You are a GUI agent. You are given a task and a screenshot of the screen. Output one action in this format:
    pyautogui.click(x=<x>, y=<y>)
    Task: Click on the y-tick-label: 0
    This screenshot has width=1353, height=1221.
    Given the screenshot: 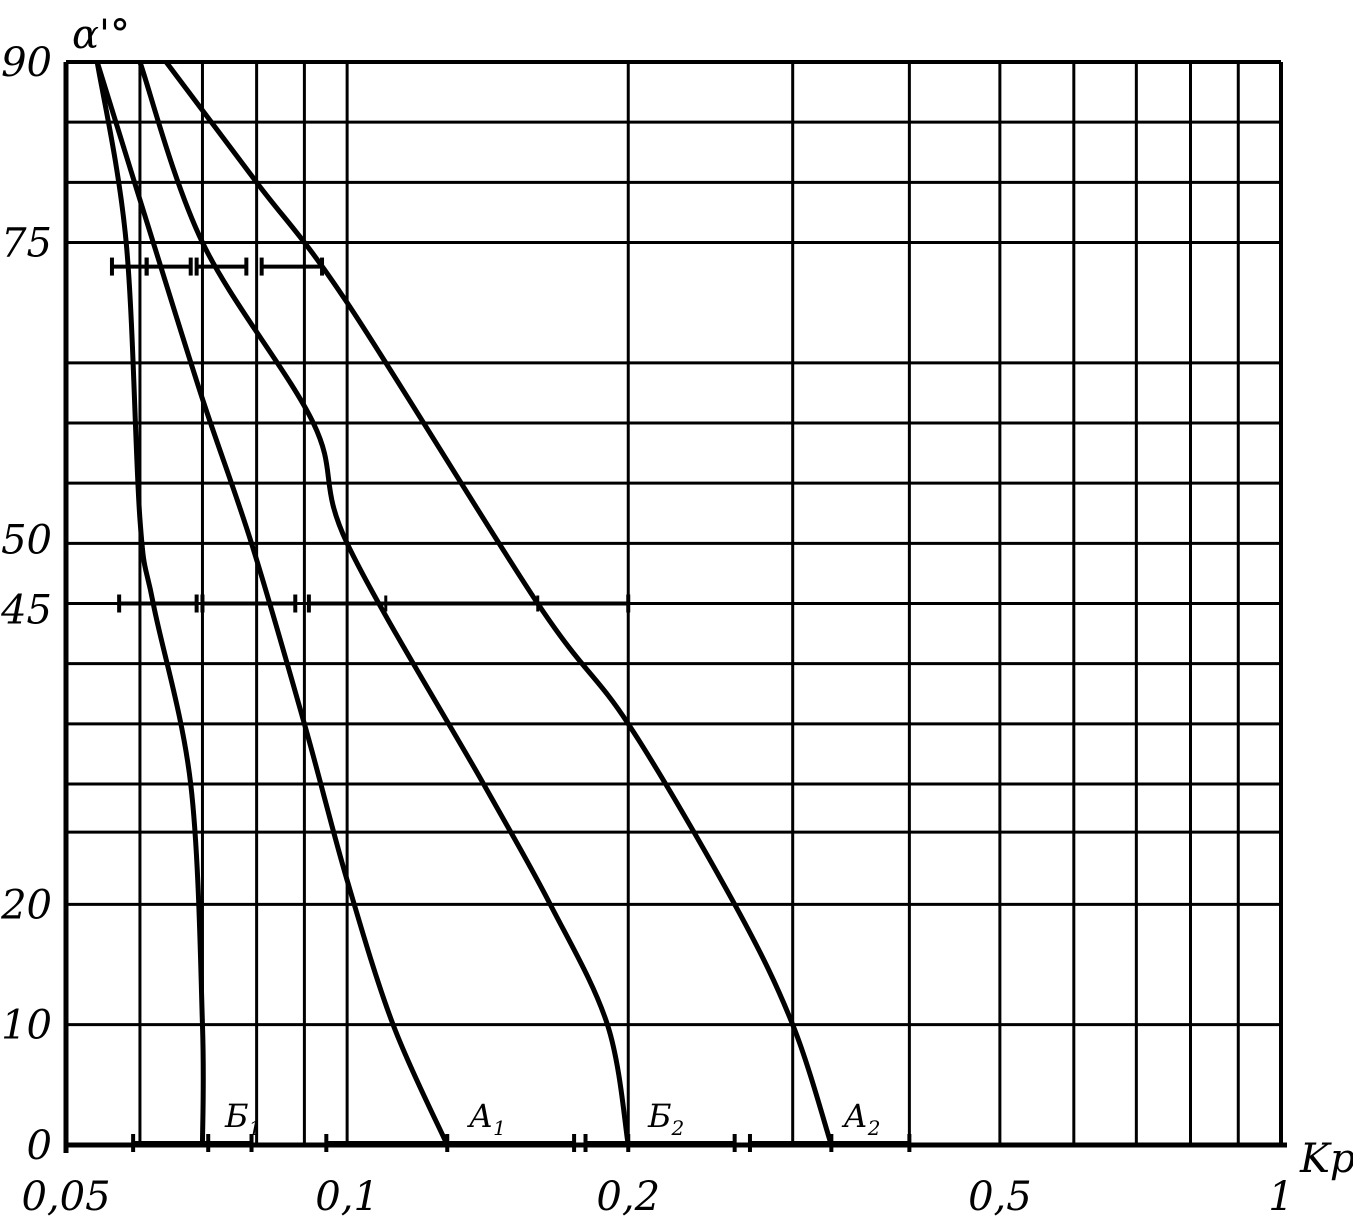 What is the action you would take?
    pyautogui.click(x=39, y=1146)
    